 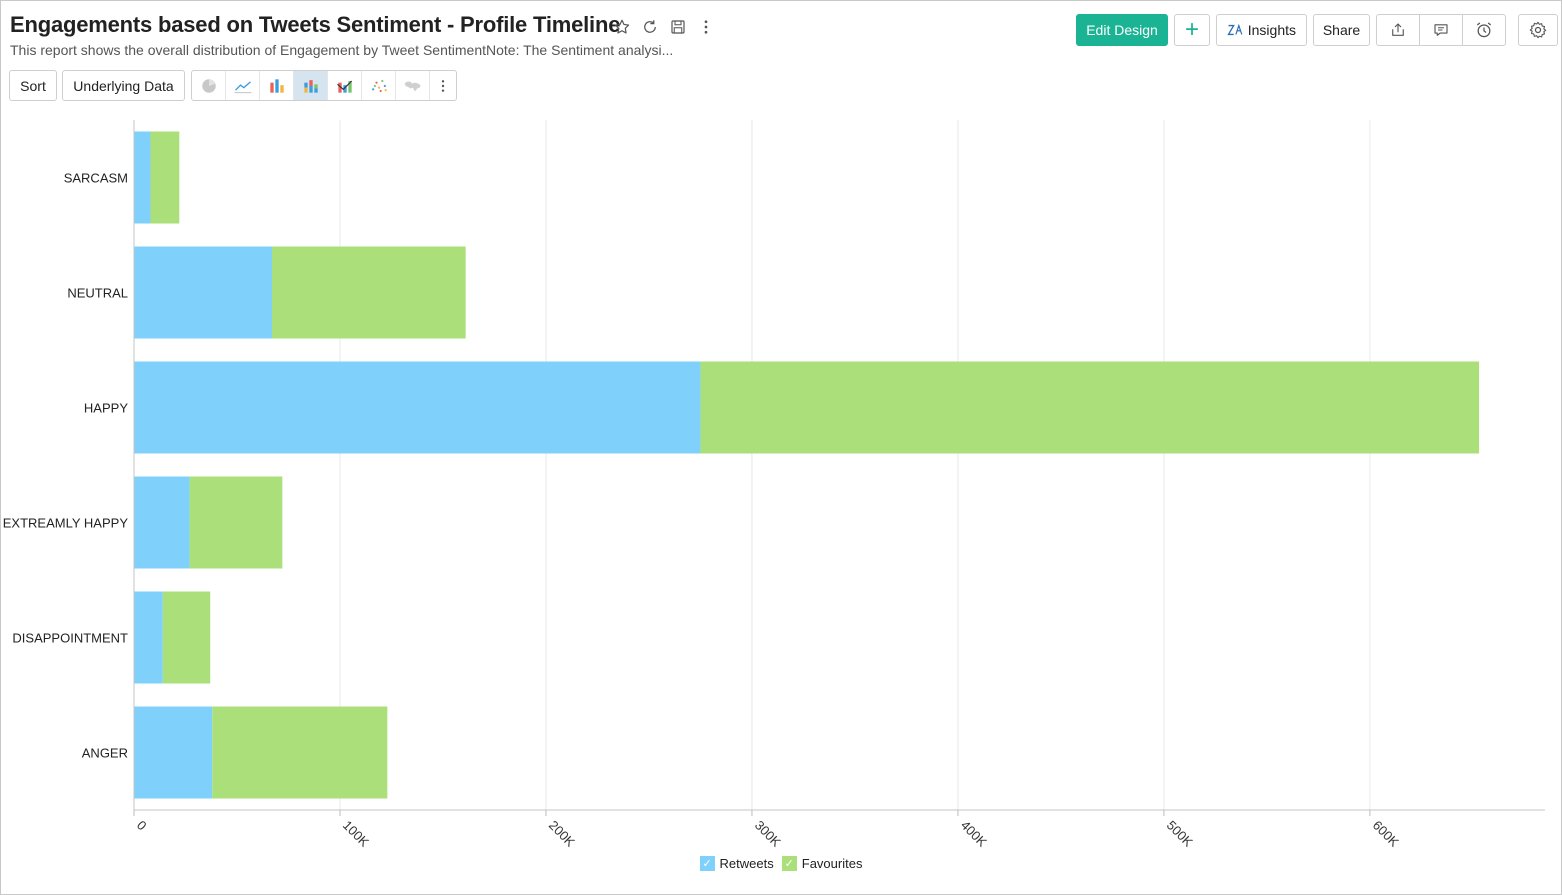 What do you see at coordinates (650, 27) in the screenshot?
I see `refresh-icon` at bounding box center [650, 27].